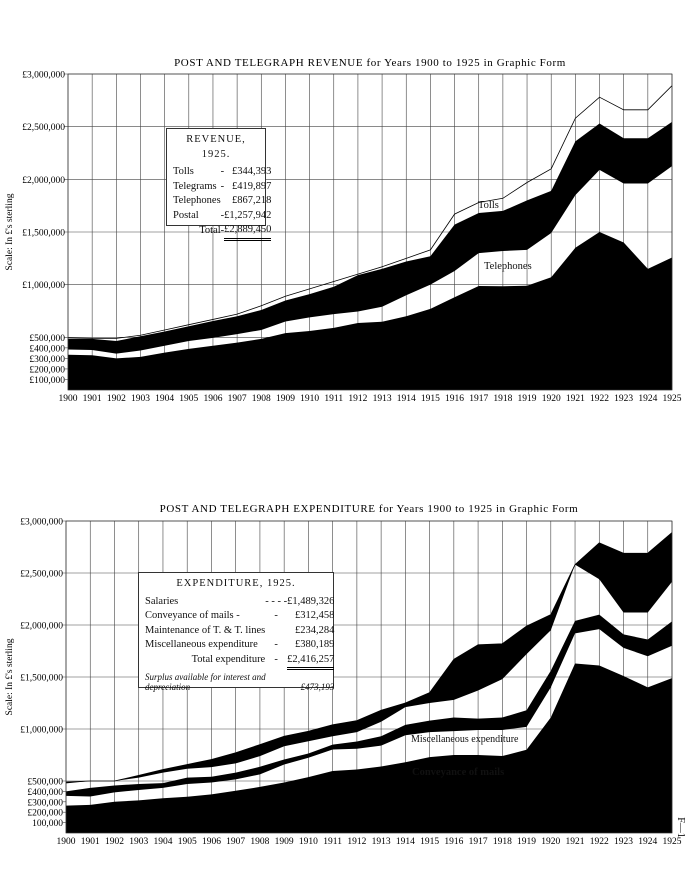 This screenshot has height=881, width=700. I want to click on legend-row: Telegrams - £419,897, so click(222, 187).